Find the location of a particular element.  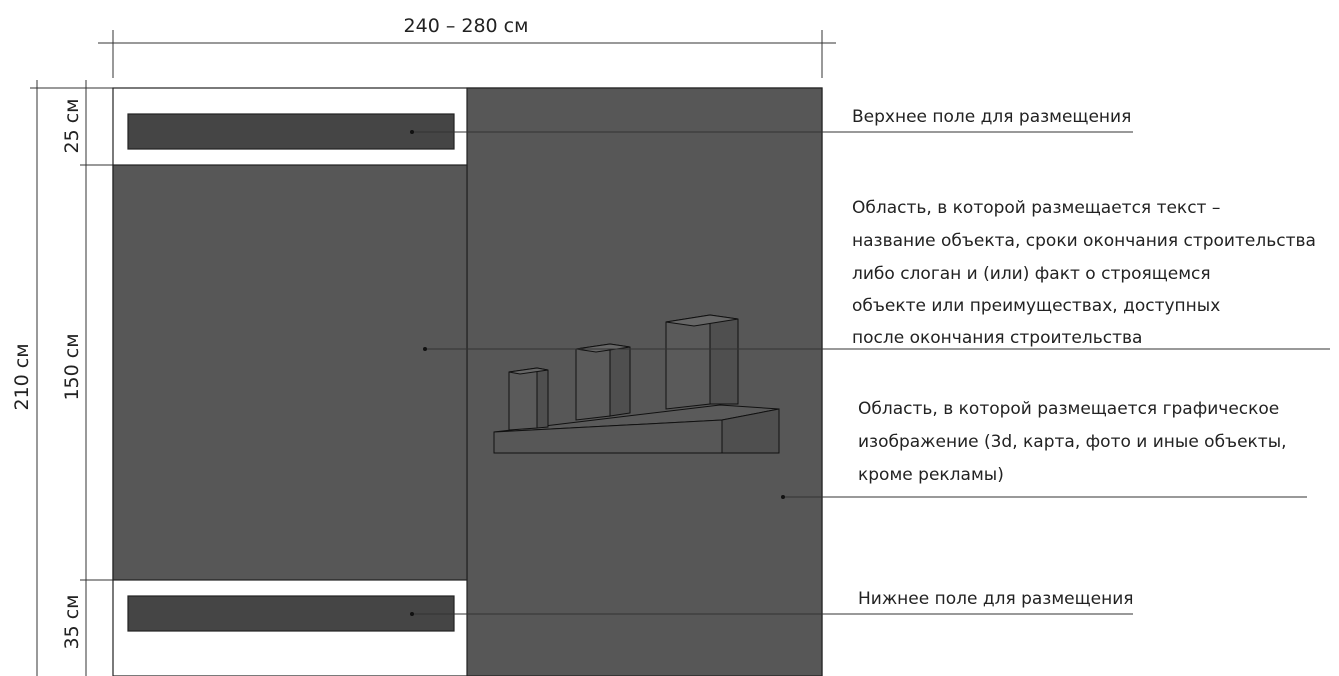

text-area-label-line: после окончания строительства is located at coordinates (997, 338).